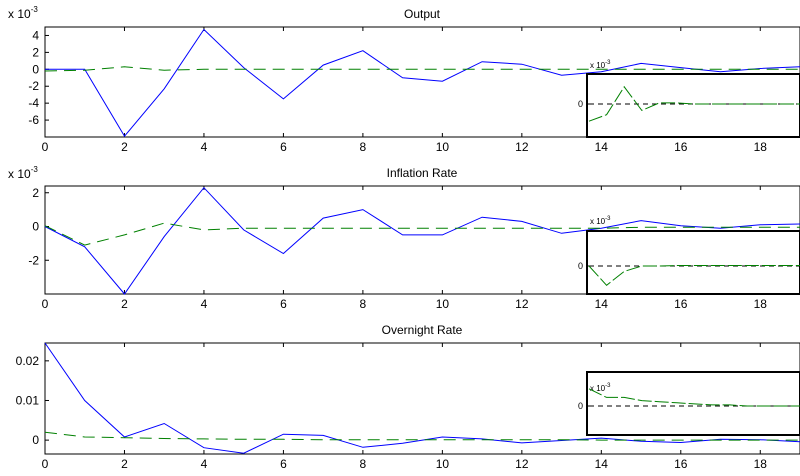 Image resolution: width=800 pixels, height=476 pixels. Describe the element at coordinates (33, 103) in the screenshot. I see `y-tick-label: -4` at that location.